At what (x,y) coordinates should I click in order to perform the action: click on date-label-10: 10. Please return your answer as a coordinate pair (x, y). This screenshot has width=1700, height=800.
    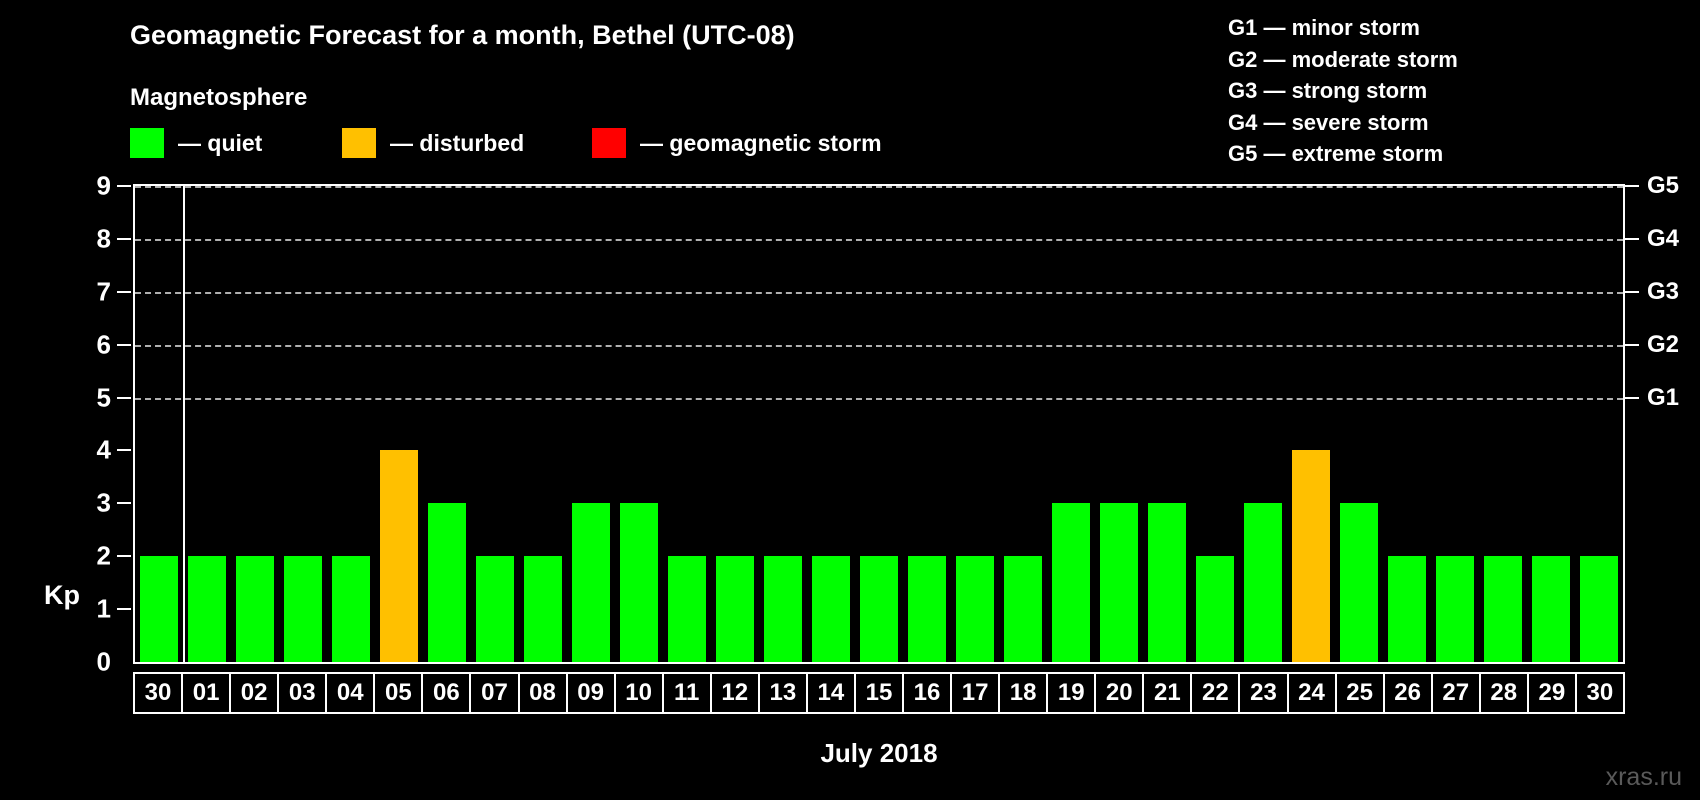
    Looking at the image, I should click on (639, 693).